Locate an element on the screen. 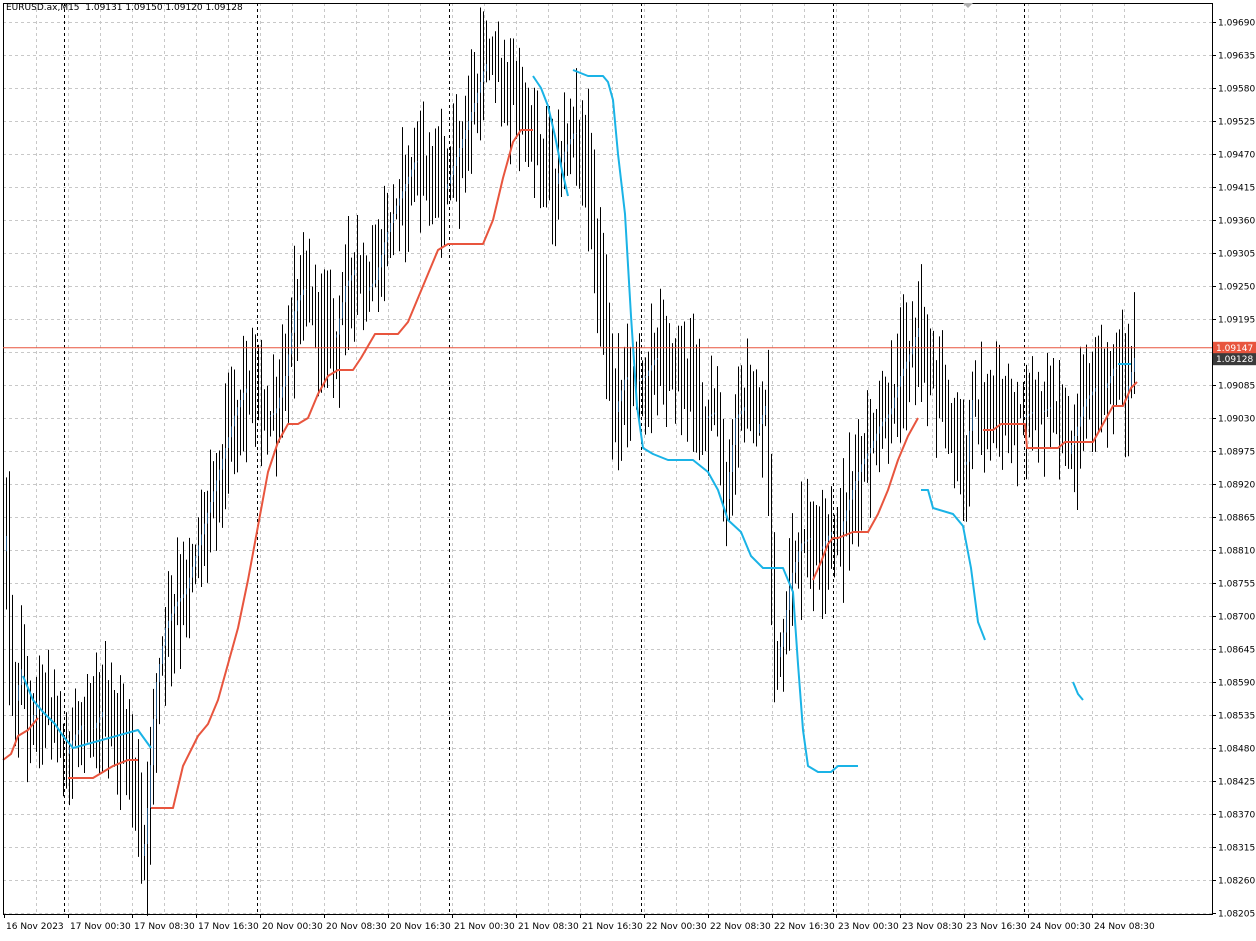 This screenshot has height=941, width=1256. price-tick-label: 1.09195 is located at coordinates (1236, 321).